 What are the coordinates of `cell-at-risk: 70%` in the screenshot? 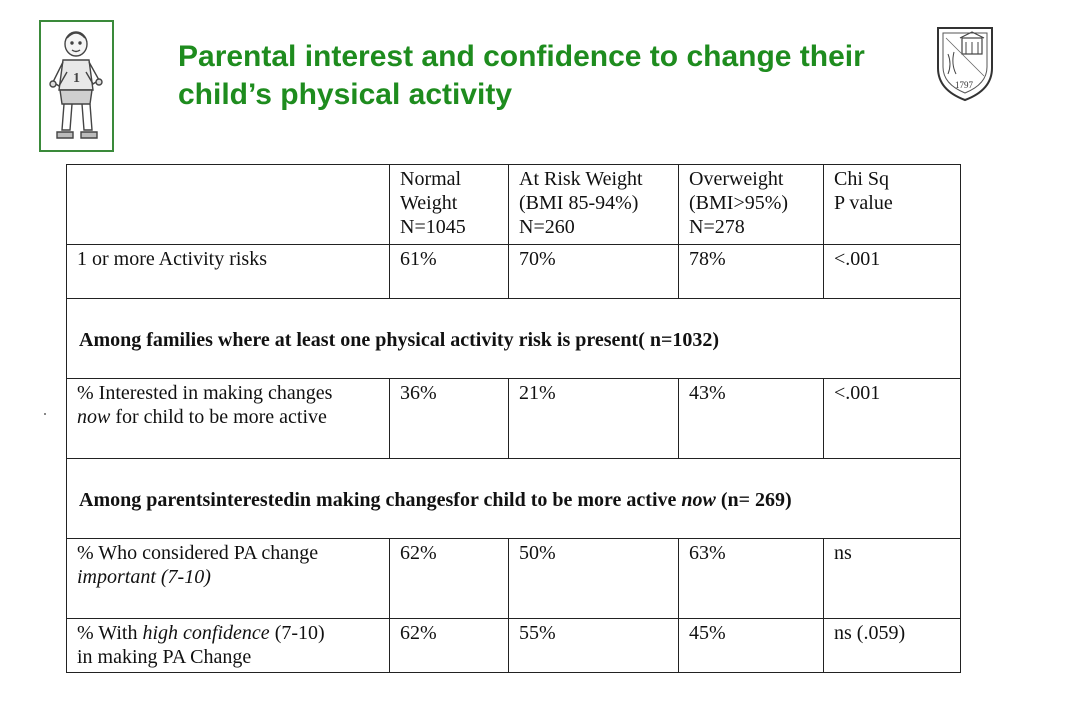 It's located at (593, 271).